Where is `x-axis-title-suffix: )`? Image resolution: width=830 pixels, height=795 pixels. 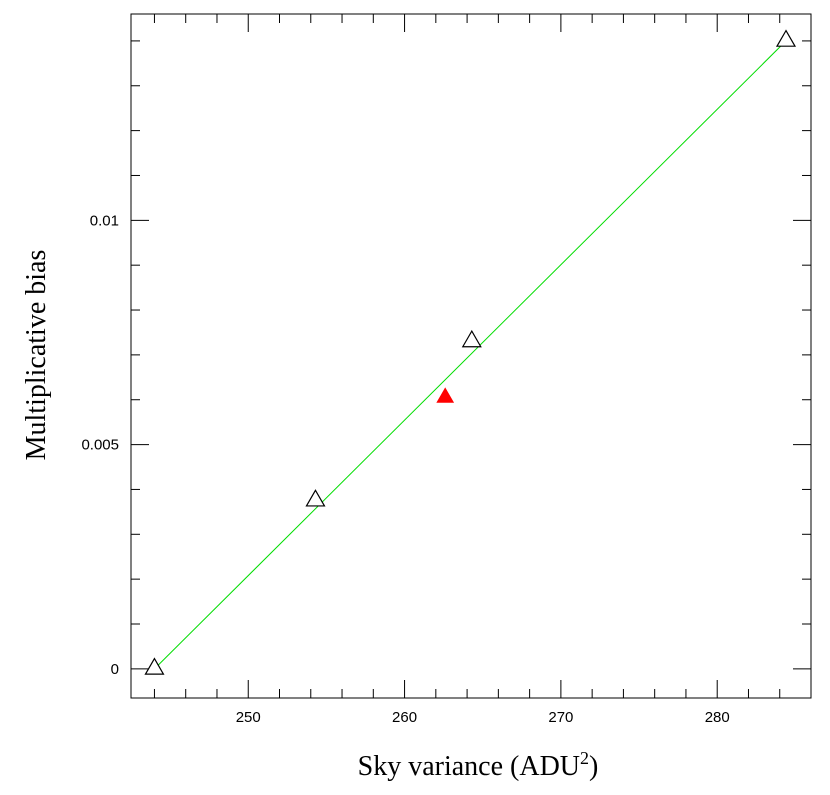 x-axis-title-suffix: ) is located at coordinates (593, 766).